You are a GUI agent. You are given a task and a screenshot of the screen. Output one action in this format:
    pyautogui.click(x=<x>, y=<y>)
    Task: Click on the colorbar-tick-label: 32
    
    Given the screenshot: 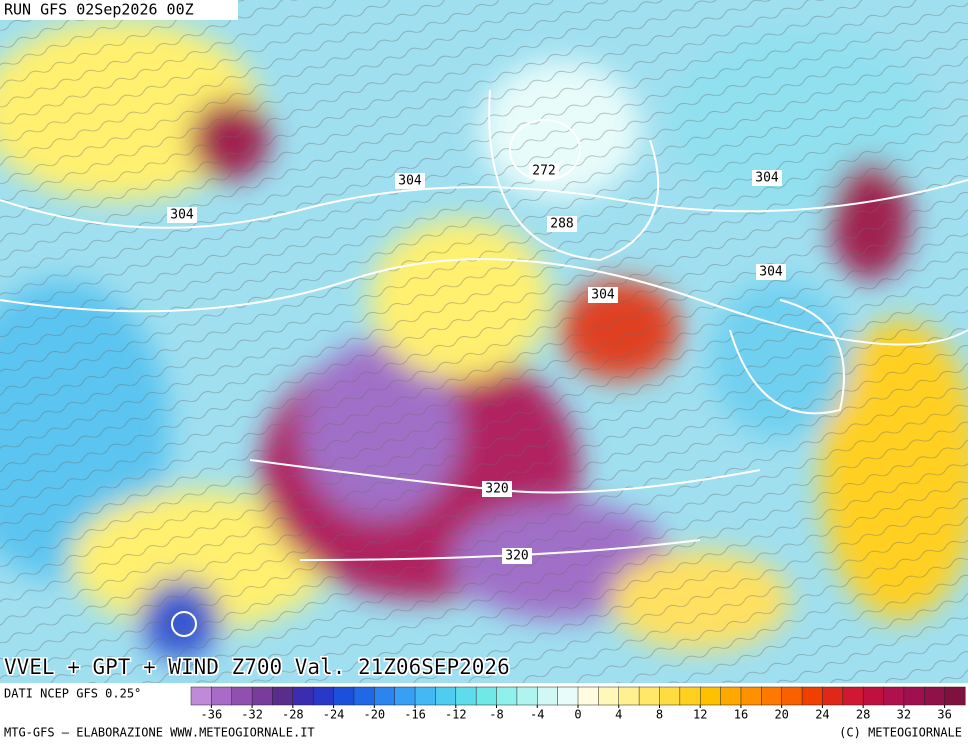 What is the action you would take?
    pyautogui.click(x=904, y=715)
    